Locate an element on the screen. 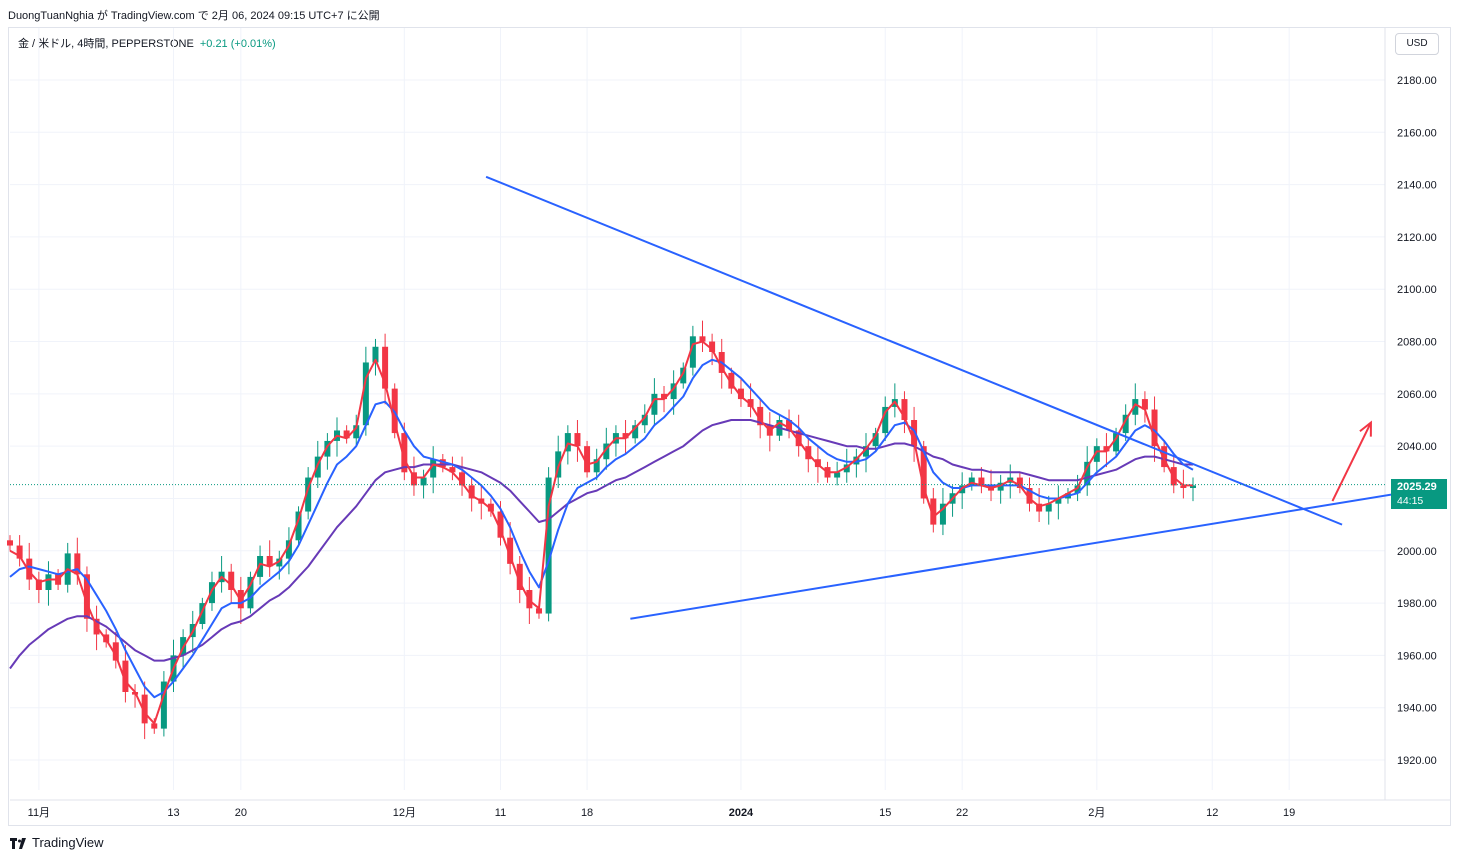  time-tick-label: 20 is located at coordinates (241, 813).